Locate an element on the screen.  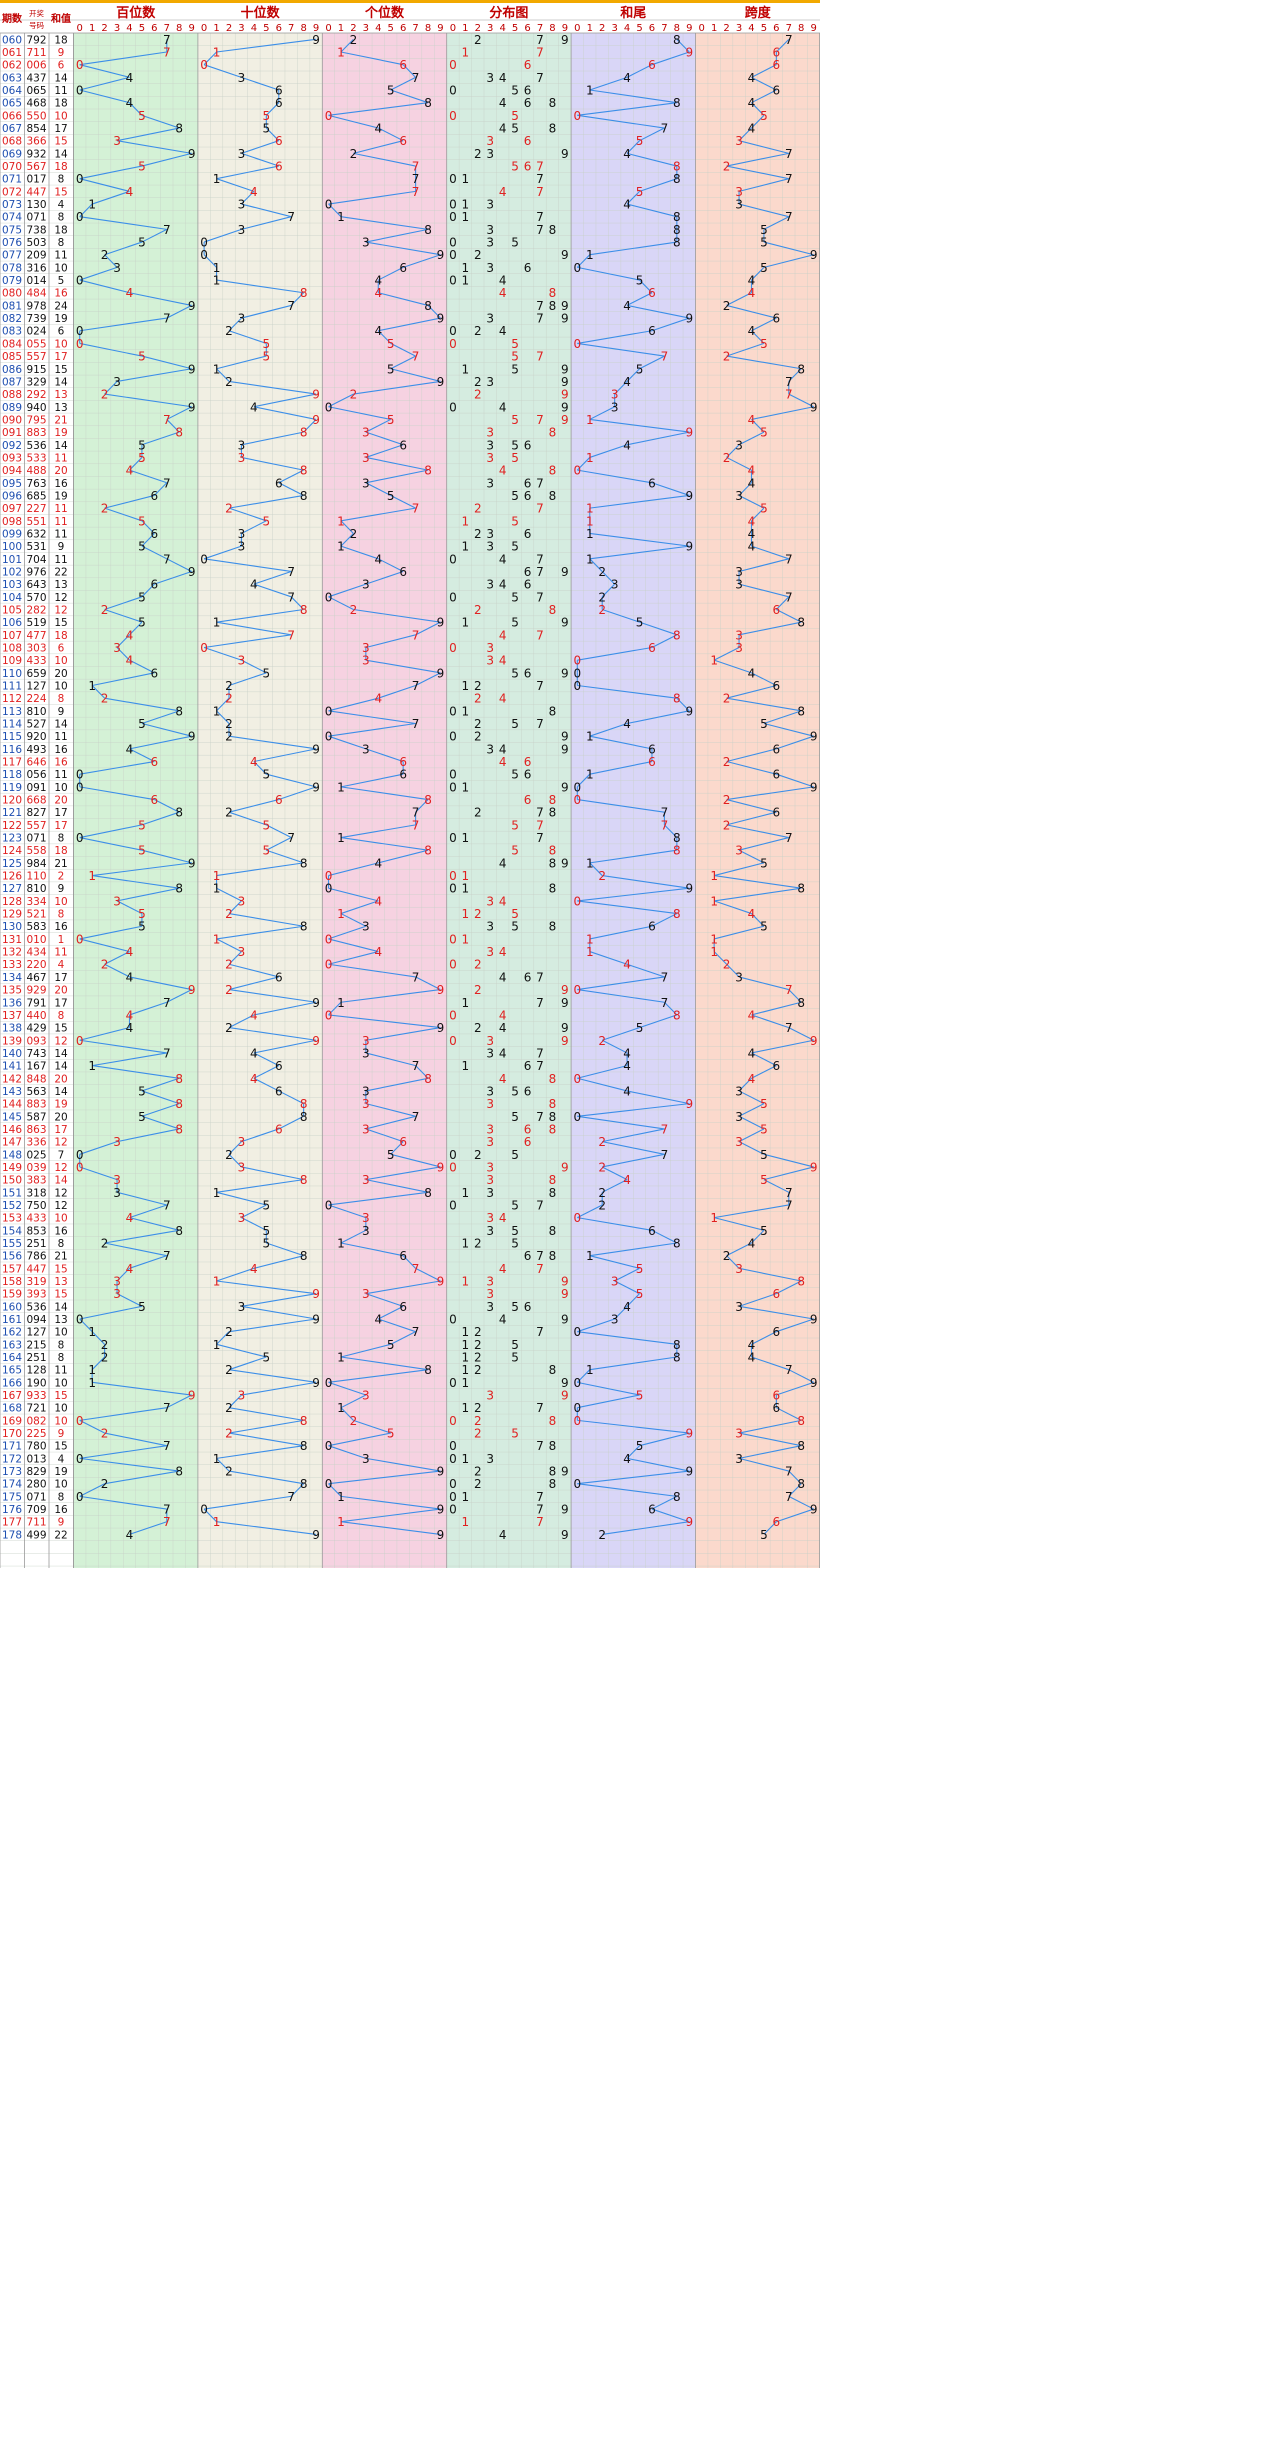
trend-value: 0 is located at coordinates (204, 255).